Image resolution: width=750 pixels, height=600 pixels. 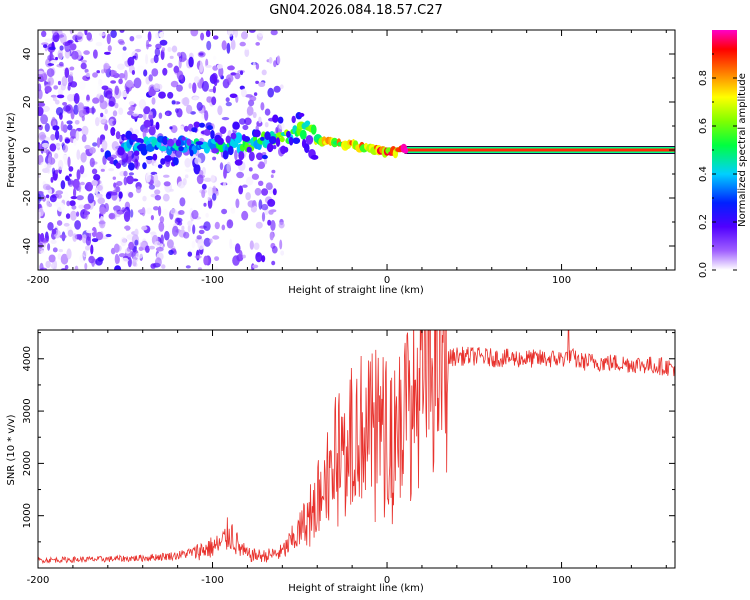 What do you see at coordinates (27, 515) in the screenshot?
I see `snr-ytick-label: 1000` at bounding box center [27, 515].